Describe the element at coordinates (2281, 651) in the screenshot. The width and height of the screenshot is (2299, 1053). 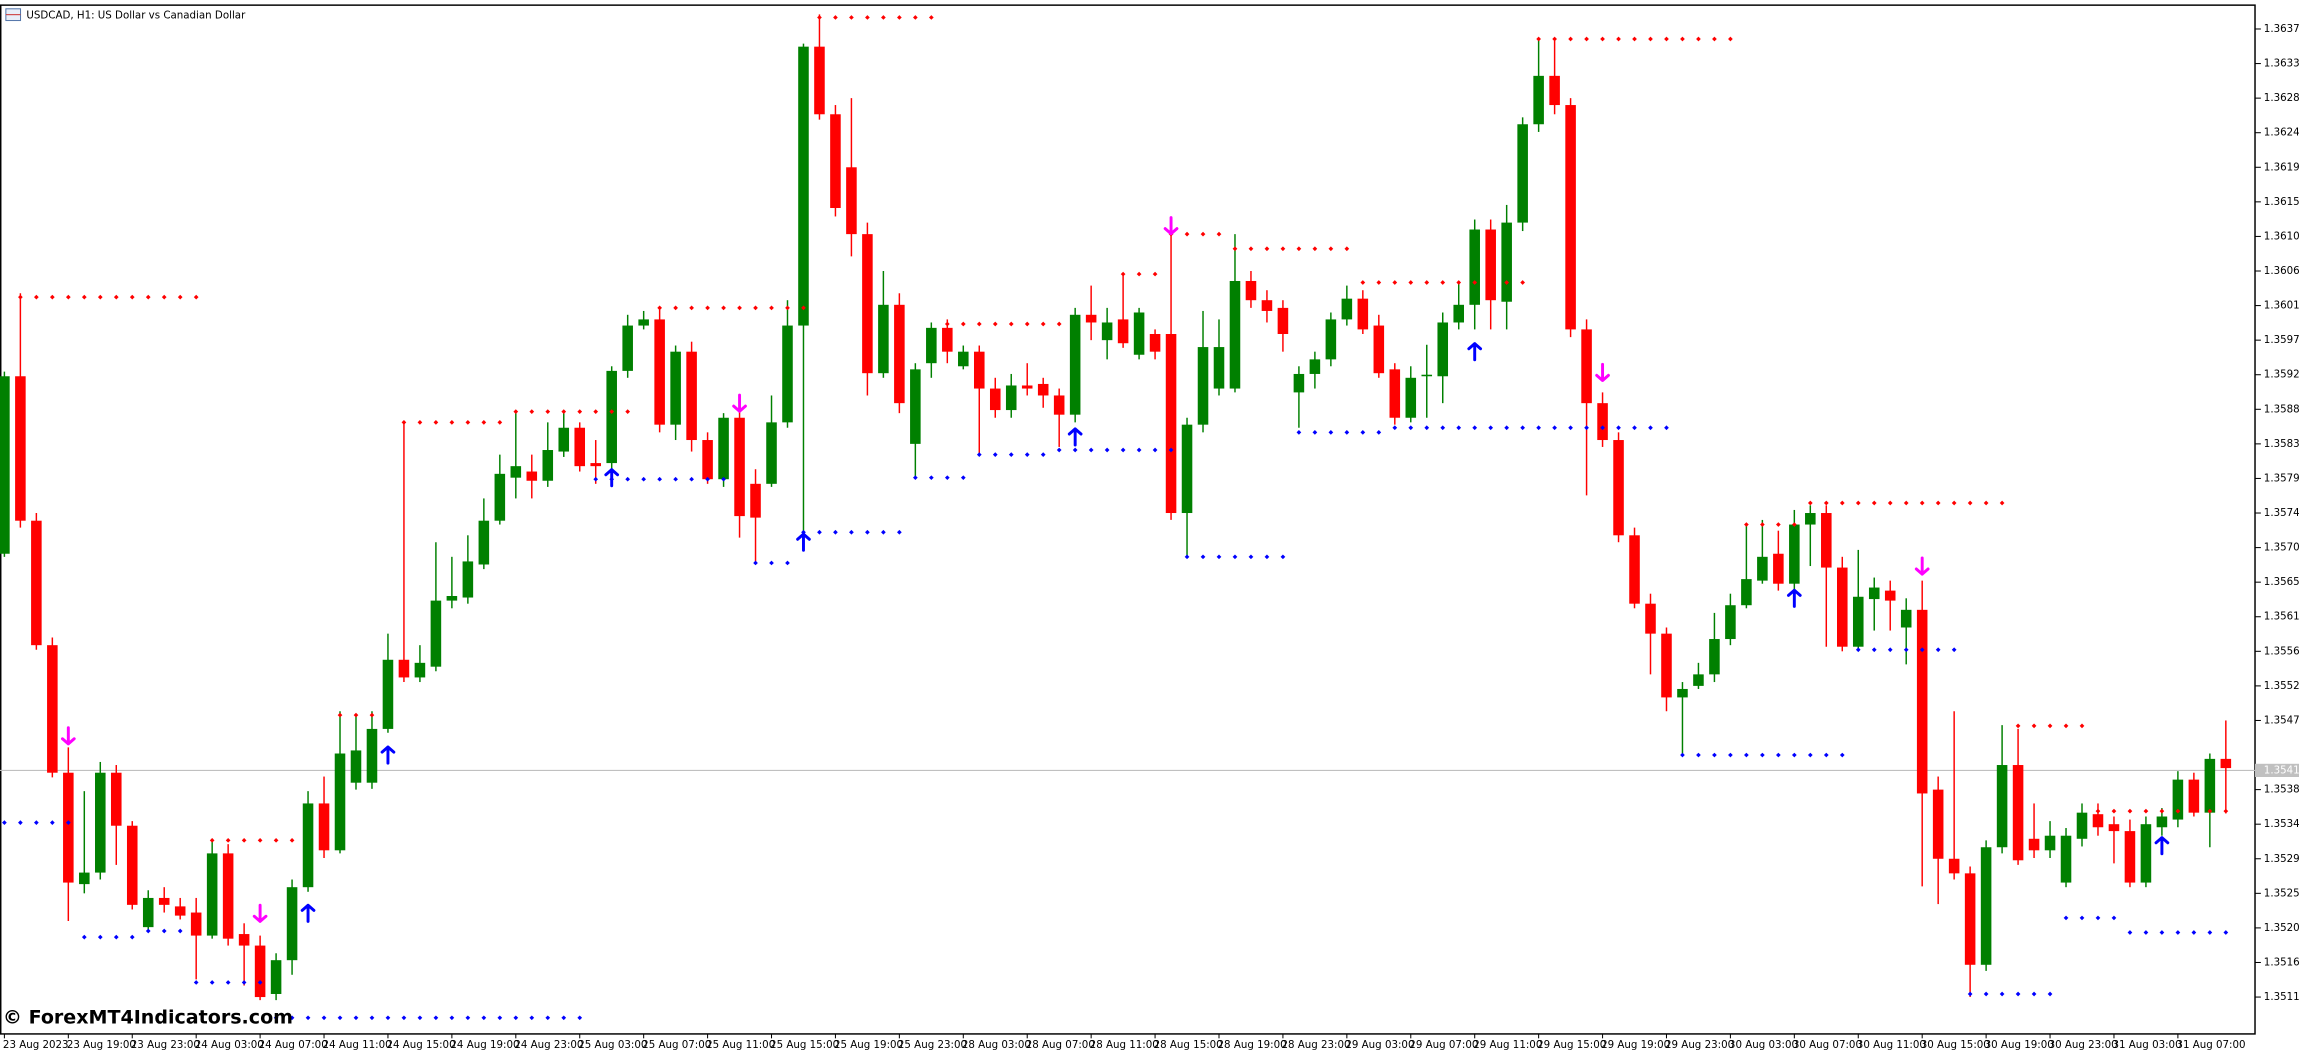
I see `y-tick-label: 1.35565` at that location.